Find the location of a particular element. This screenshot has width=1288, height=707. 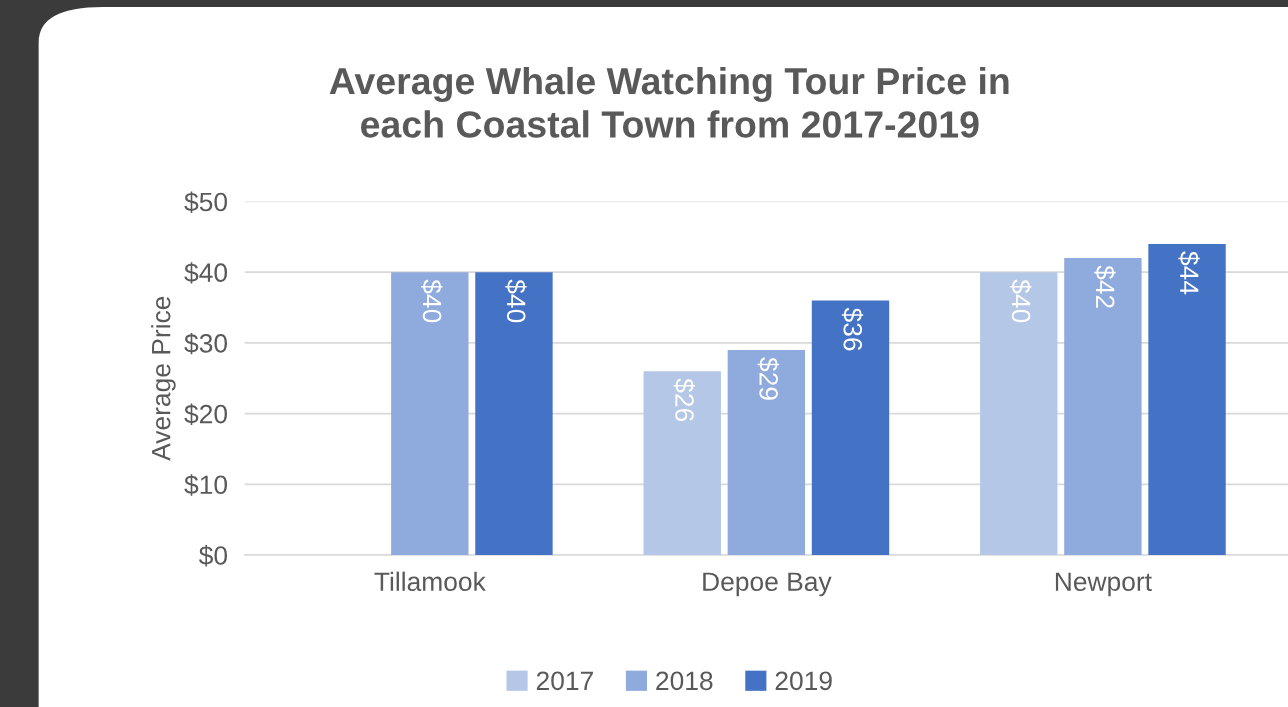

data-label: $26 is located at coordinates (684, 400).